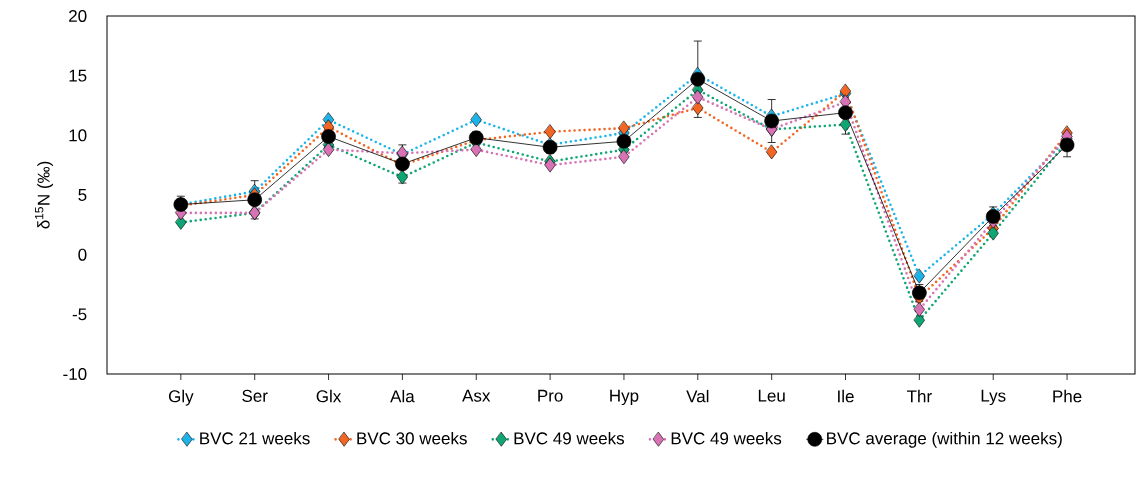  Describe the element at coordinates (78, 16) in the screenshot. I see `y-tick-label: 20` at that location.